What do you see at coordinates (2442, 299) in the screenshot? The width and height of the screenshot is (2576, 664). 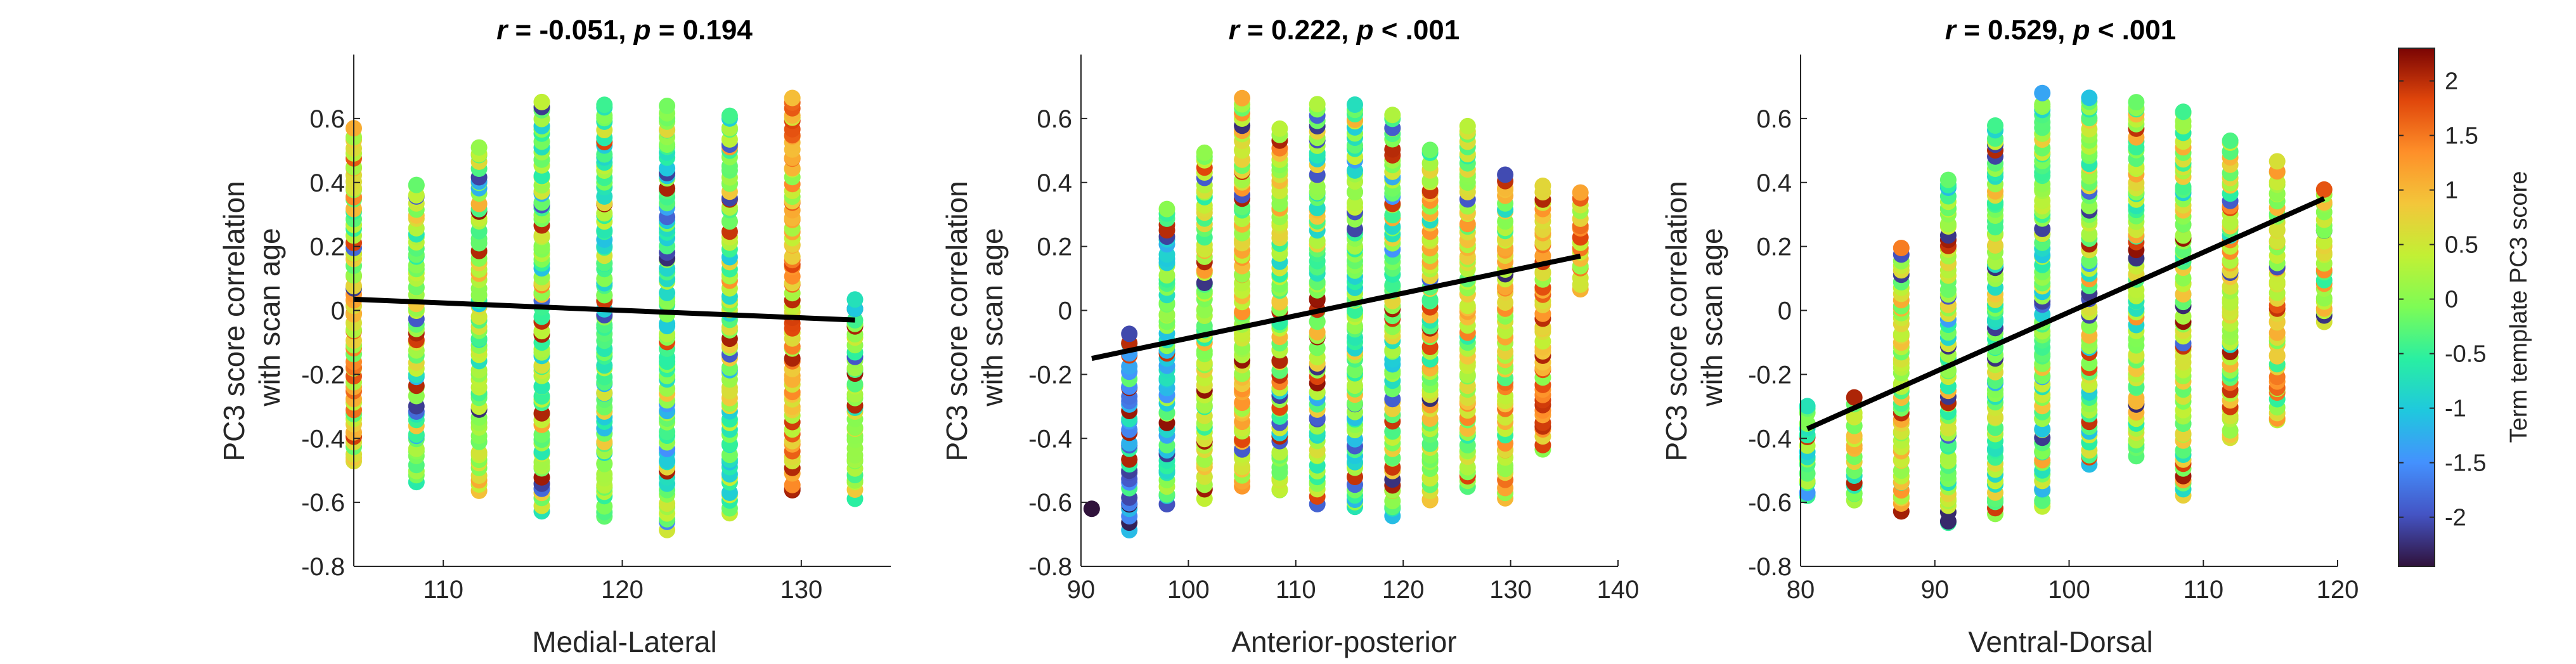 I see `colorbar-ticks: -2 -1.5 -1 -0.5 0 0.5 1 1.5 2` at bounding box center [2442, 299].